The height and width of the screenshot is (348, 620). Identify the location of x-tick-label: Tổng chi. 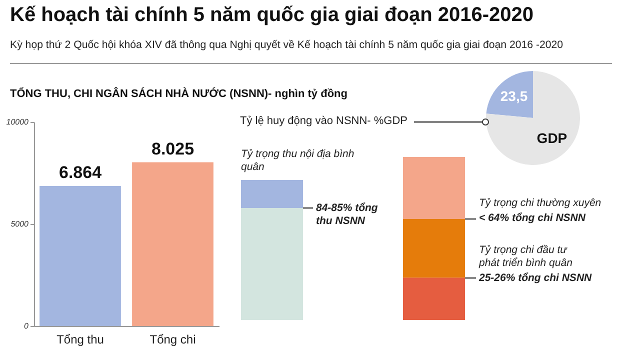
(173, 339).